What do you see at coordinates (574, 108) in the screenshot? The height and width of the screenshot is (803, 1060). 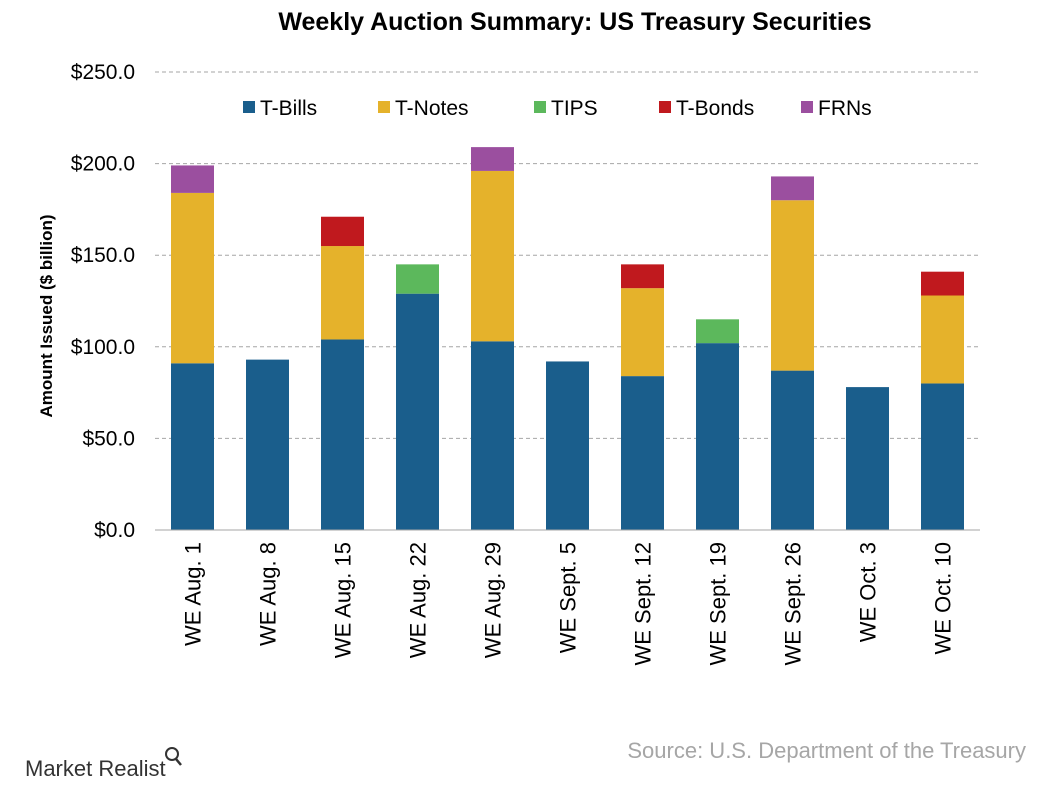 I see `legend-label: TIPS` at bounding box center [574, 108].